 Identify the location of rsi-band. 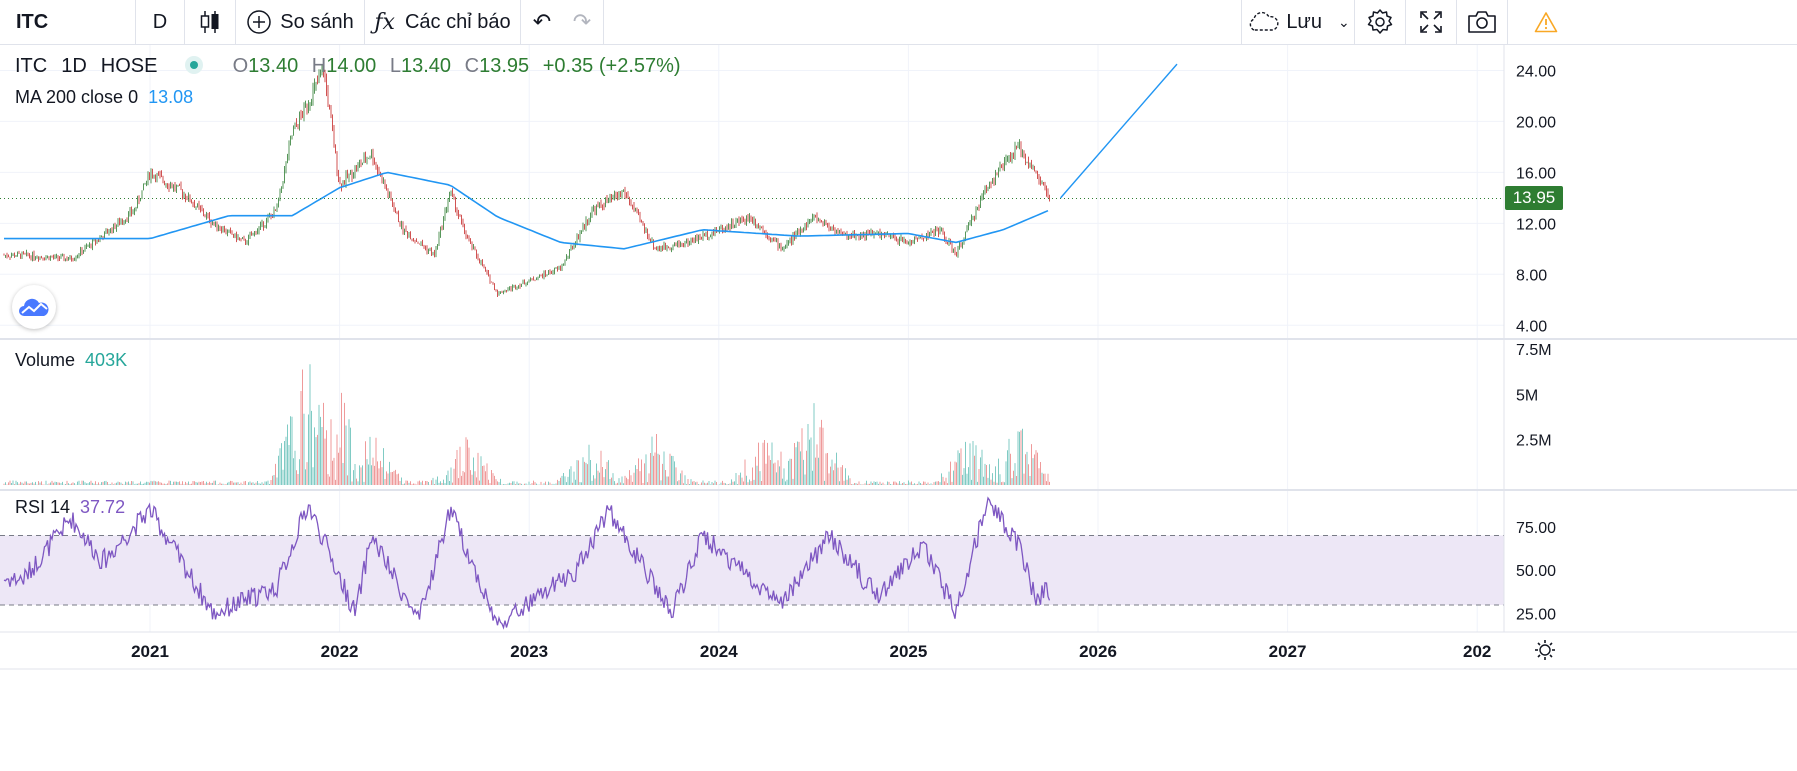
(752, 570).